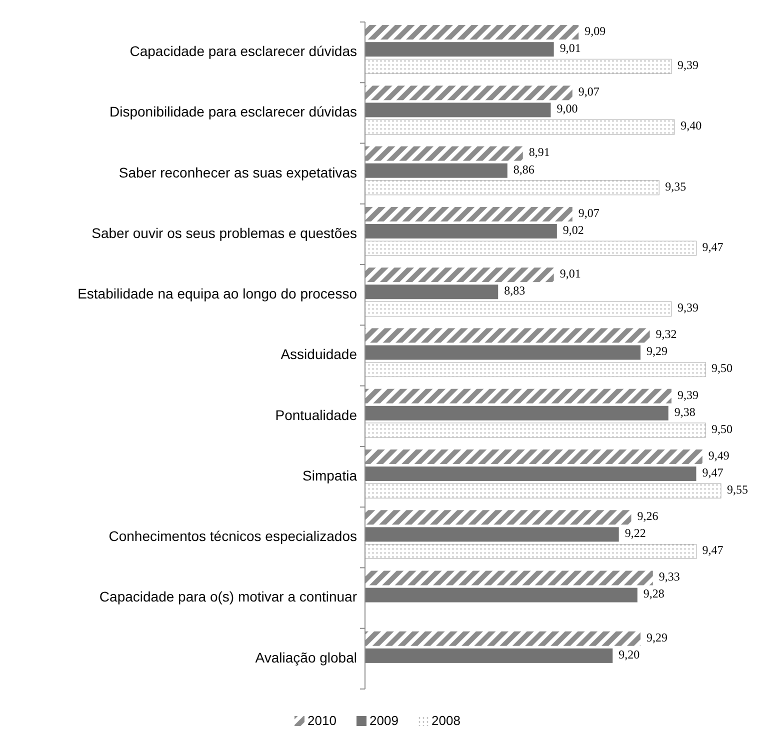  What do you see at coordinates (515, 291) in the screenshot?
I see `data-label: 8,83` at bounding box center [515, 291].